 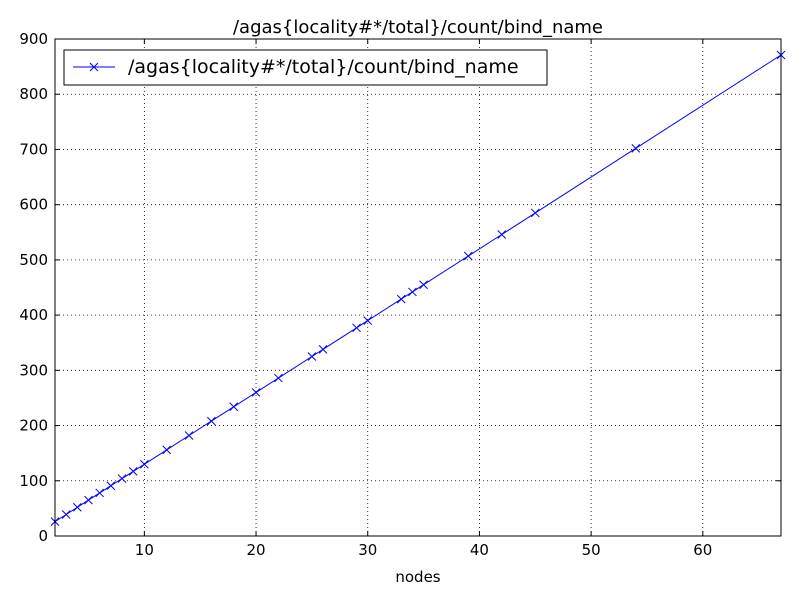 What do you see at coordinates (33, 39) in the screenshot?
I see `y-tick-label: 900` at bounding box center [33, 39].